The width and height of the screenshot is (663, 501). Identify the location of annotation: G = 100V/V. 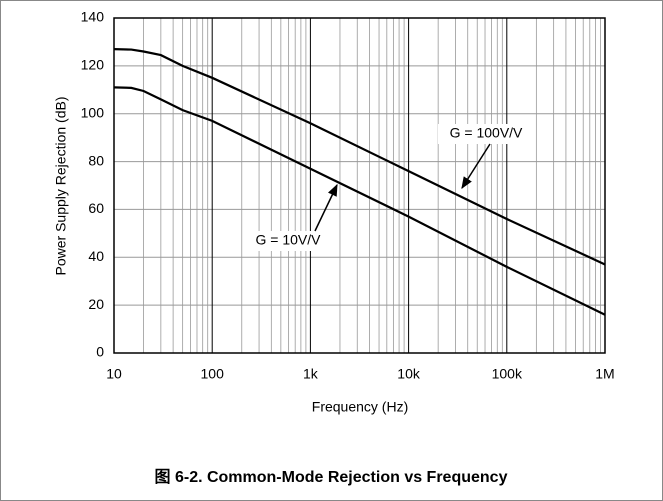
(486, 133).